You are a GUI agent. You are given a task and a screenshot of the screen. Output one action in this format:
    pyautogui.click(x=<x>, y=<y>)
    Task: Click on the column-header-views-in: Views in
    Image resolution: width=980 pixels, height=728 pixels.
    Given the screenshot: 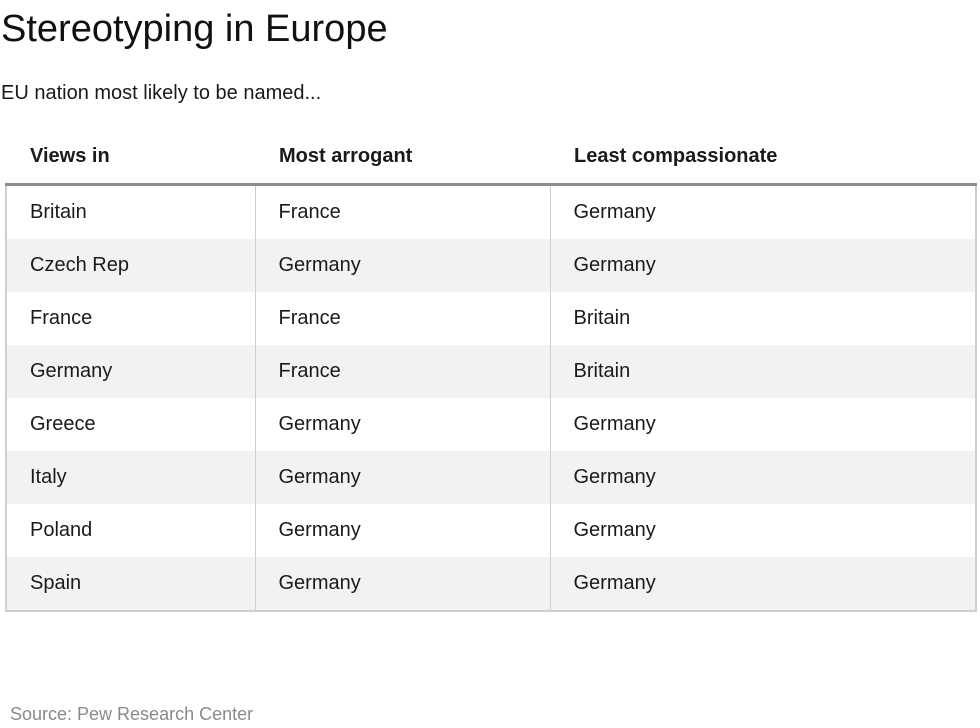 What is the action you would take?
    pyautogui.click(x=130, y=158)
    